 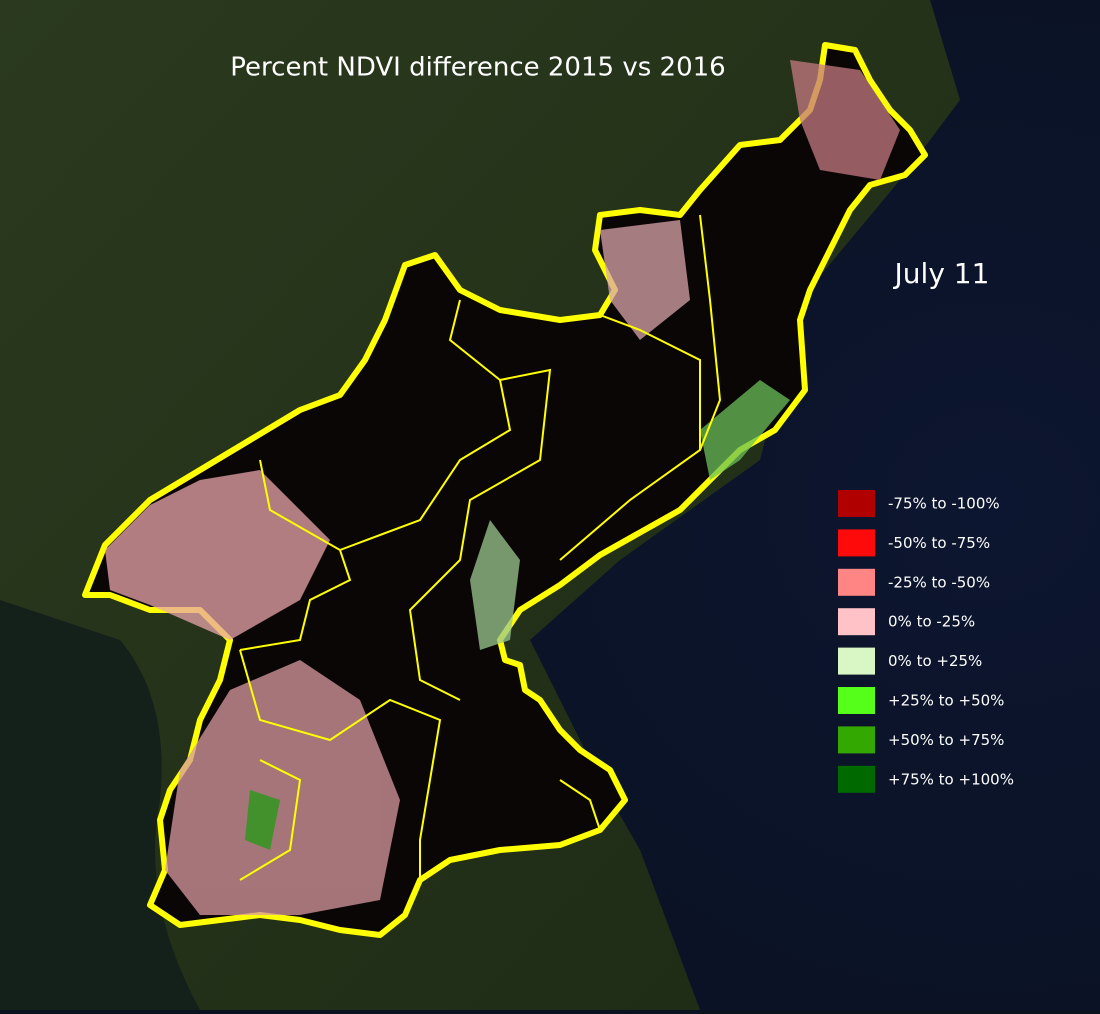 What do you see at coordinates (951, 779) in the screenshot?
I see `legend-label: +75% to +100%` at bounding box center [951, 779].